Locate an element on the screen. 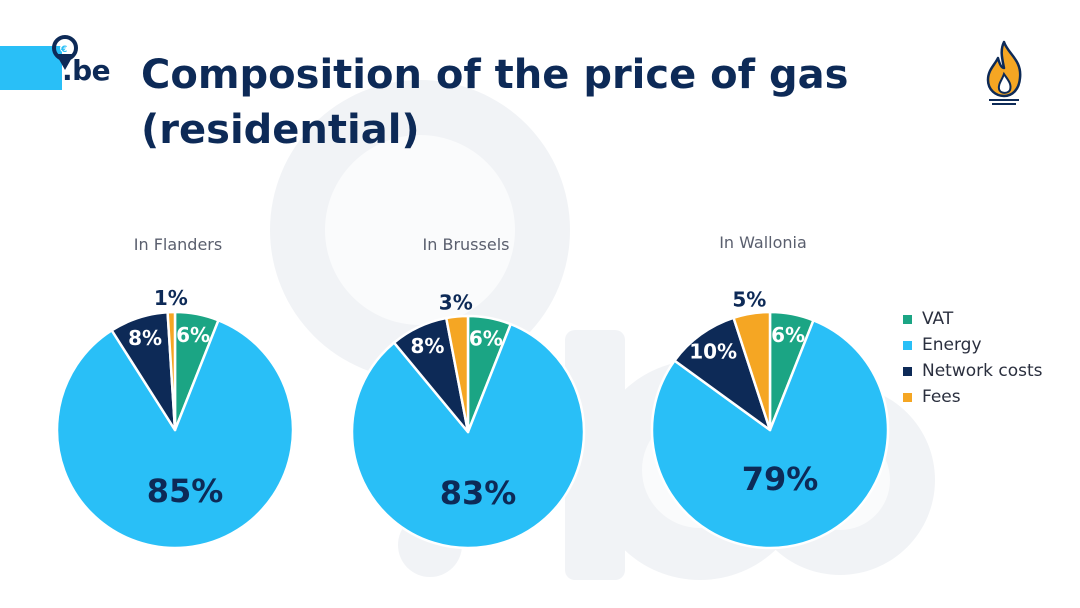 The image size is (1080, 608). legend-item-vat: VAT is located at coordinates (973, 319).